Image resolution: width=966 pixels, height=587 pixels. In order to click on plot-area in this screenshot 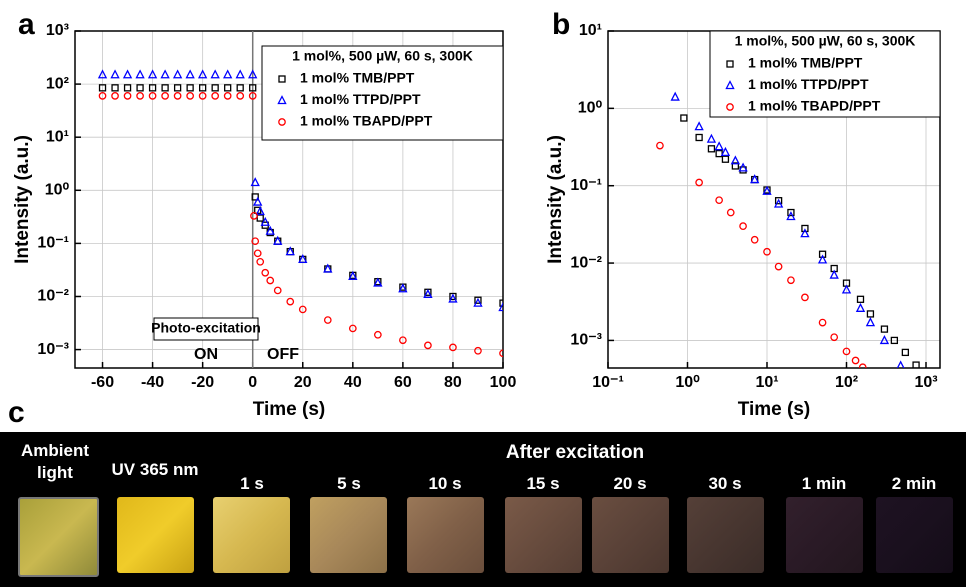, I will do `click(788, 229)`.